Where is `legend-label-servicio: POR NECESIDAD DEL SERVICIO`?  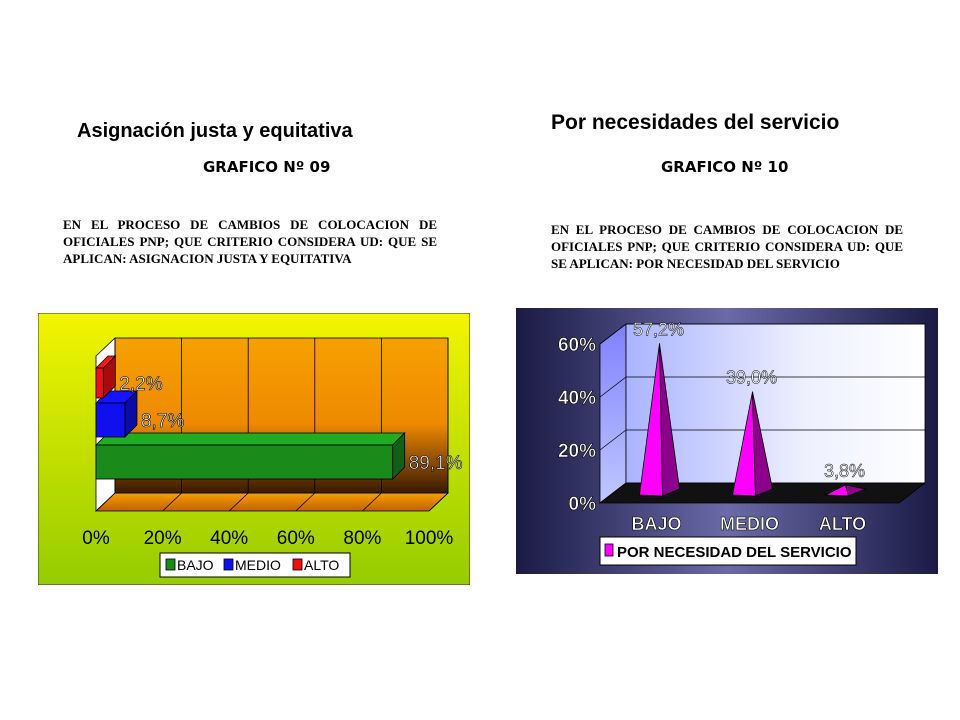 legend-label-servicio: POR NECESIDAD DEL SERVICIO is located at coordinates (734, 552).